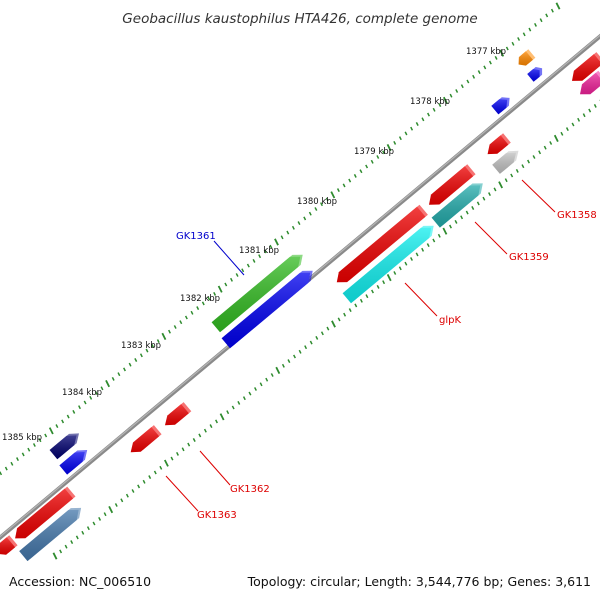 The image size is (600, 600). I want to click on ruler-label-1379: 1379 kbp, so click(374, 152).